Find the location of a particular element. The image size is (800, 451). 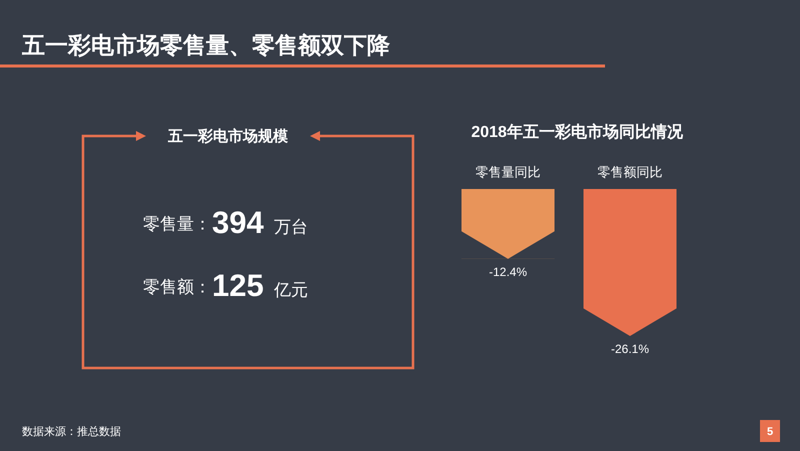

x-tick-label: 零售额同比 is located at coordinates (630, 172).